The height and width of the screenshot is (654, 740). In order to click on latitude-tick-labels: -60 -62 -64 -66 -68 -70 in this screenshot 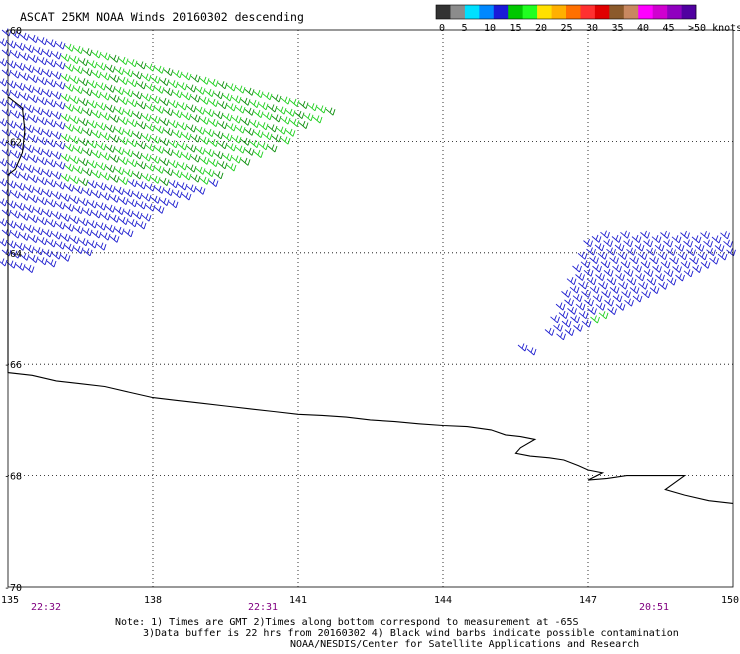, I will do `click(13, 310)`.